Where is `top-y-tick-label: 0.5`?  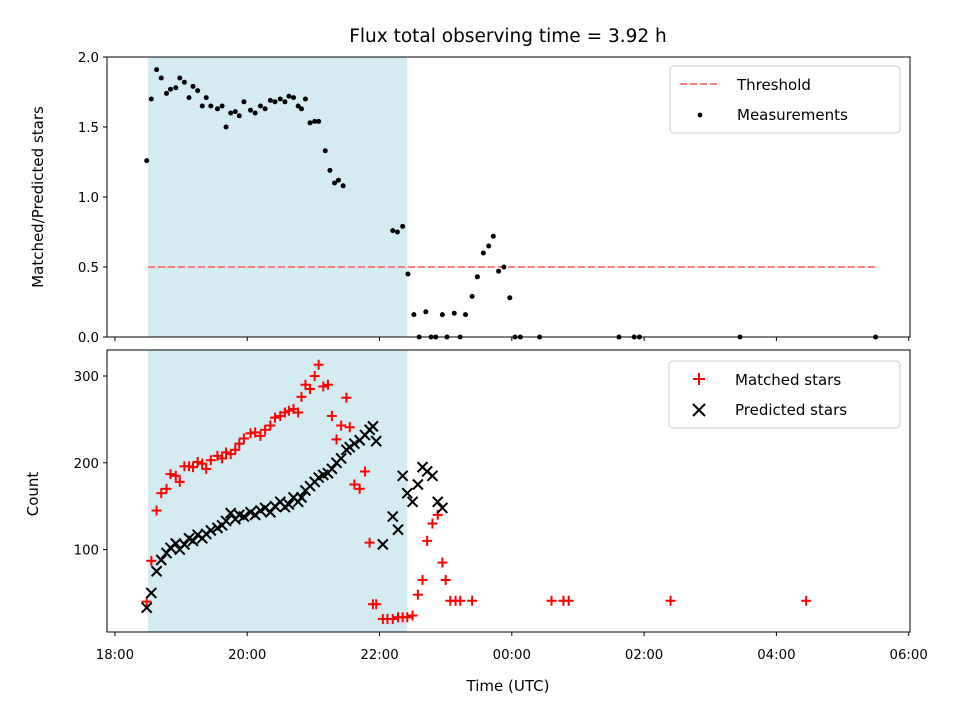 top-y-tick-label: 0.5 is located at coordinates (88, 268).